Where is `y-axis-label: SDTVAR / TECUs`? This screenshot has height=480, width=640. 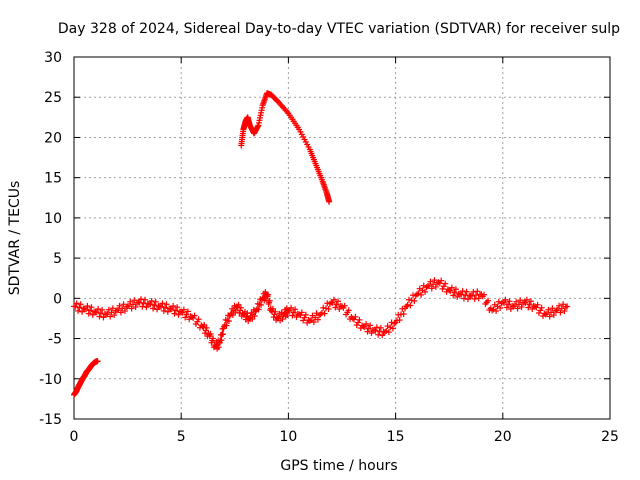
y-axis-label: SDTVAR / TECUs is located at coordinates (15, 238).